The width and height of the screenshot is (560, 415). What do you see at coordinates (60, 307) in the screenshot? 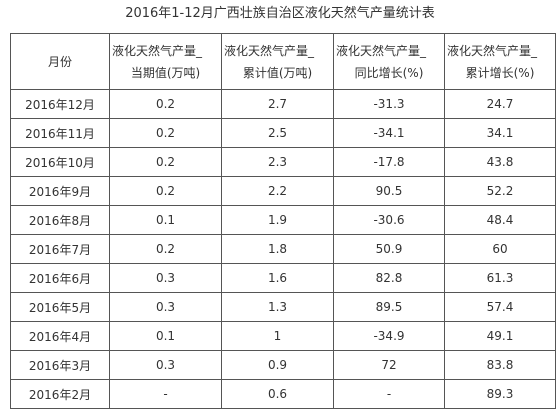
I see `cell-month: 2016年5月` at bounding box center [60, 307].